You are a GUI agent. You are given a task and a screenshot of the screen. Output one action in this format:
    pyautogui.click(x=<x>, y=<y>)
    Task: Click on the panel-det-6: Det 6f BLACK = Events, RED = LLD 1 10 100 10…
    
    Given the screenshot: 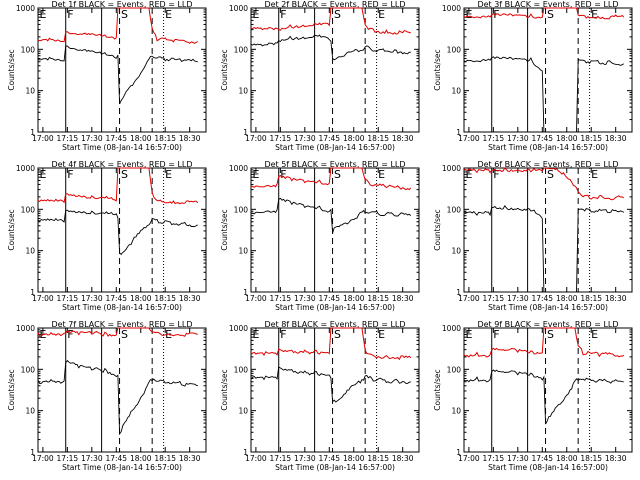 What is the action you would take?
    pyautogui.click(x=533, y=236)
    